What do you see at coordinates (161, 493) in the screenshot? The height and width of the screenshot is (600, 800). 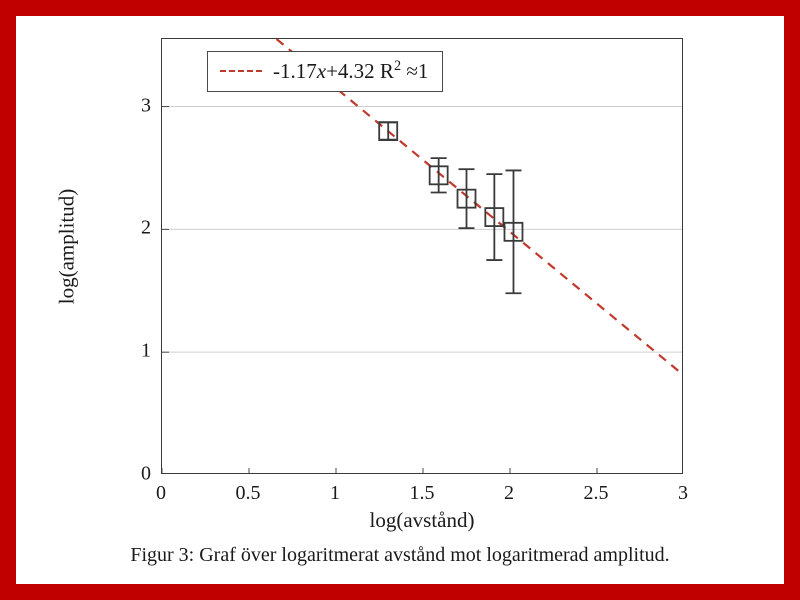 I see `x-tick-label: 0` at bounding box center [161, 493].